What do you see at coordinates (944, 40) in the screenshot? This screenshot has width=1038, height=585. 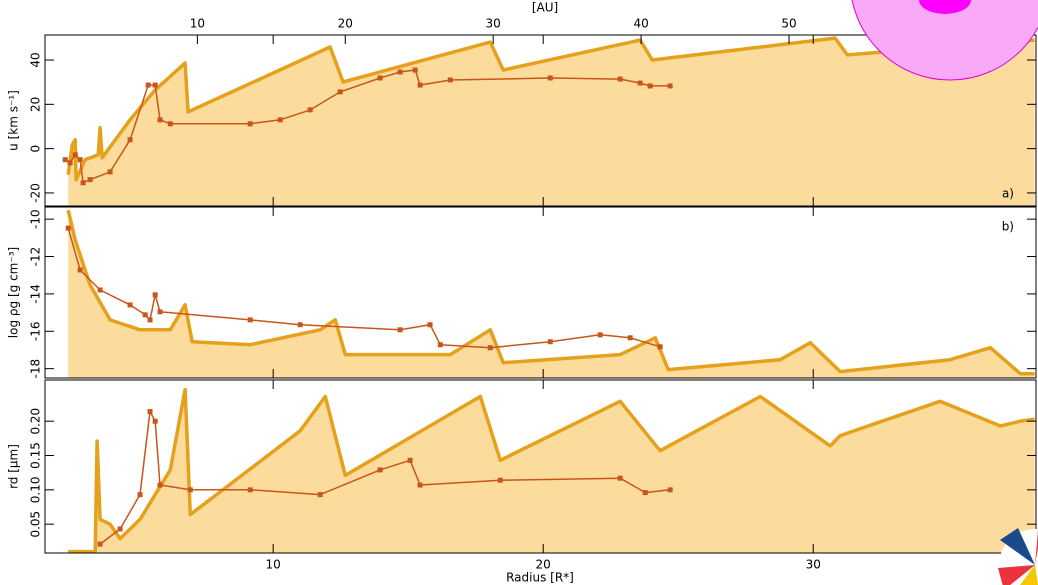 I see `overlay-circle` at bounding box center [944, 40].